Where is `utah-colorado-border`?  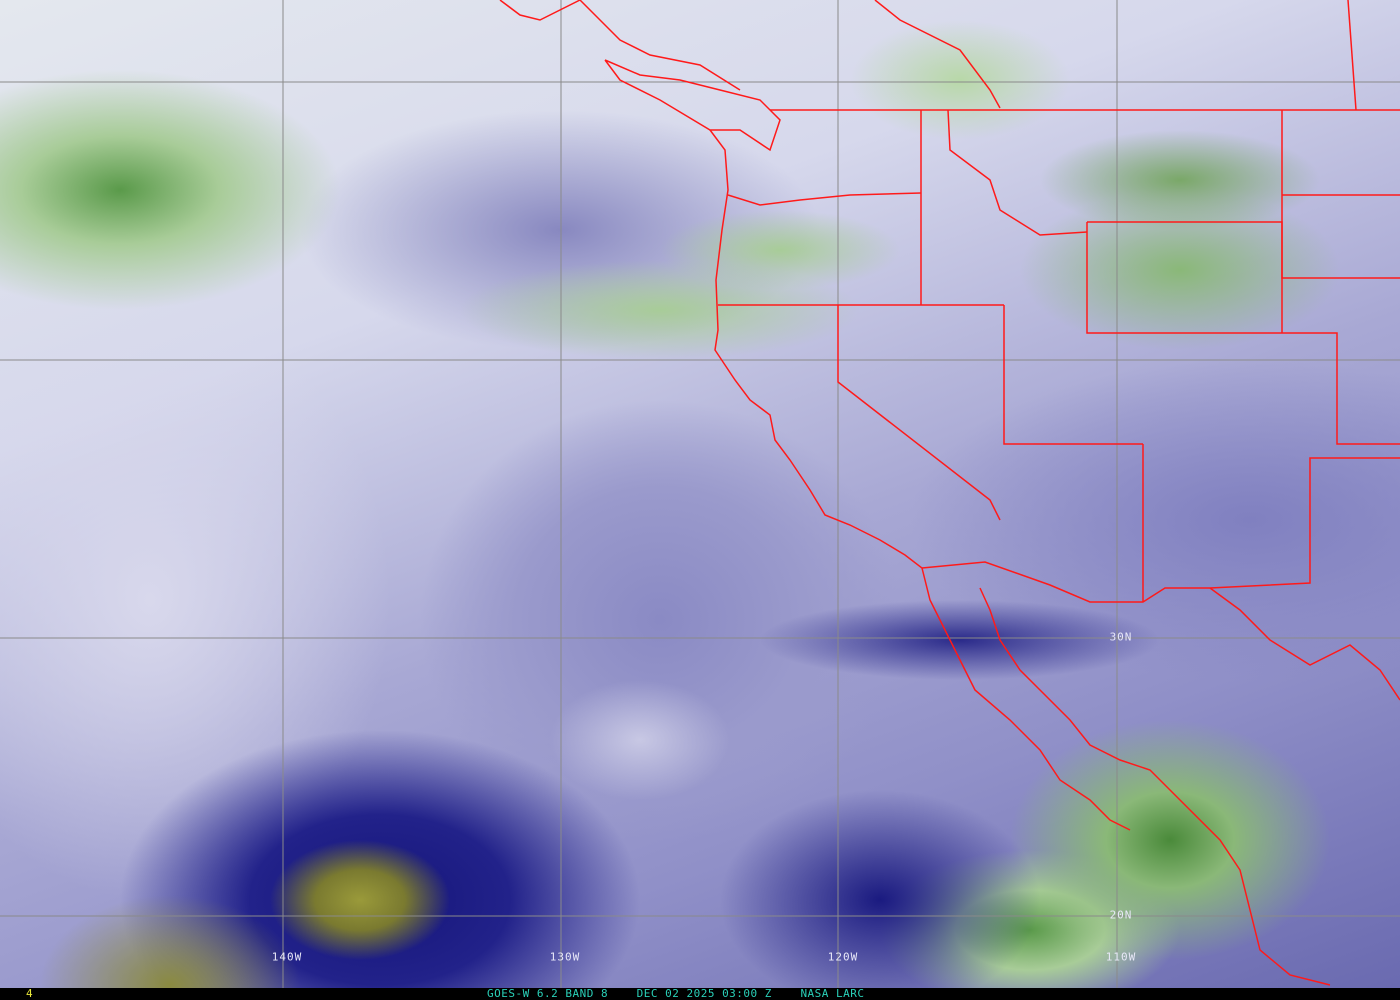
utah-colorado-border is located at coordinates (1243, 333).